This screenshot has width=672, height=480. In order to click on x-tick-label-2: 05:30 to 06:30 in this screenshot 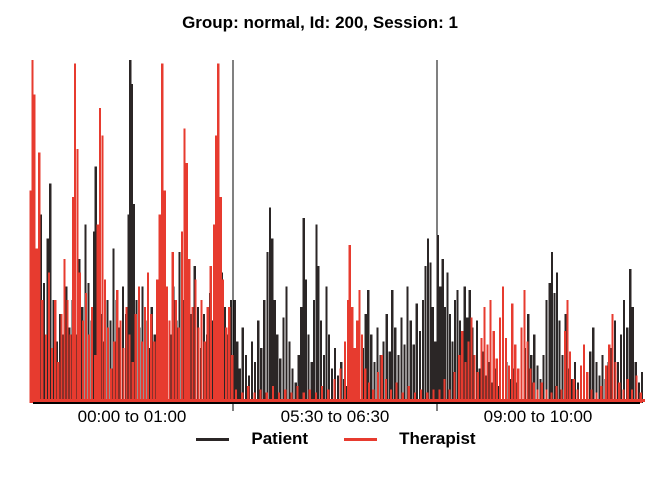, I will do `click(335, 416)`.